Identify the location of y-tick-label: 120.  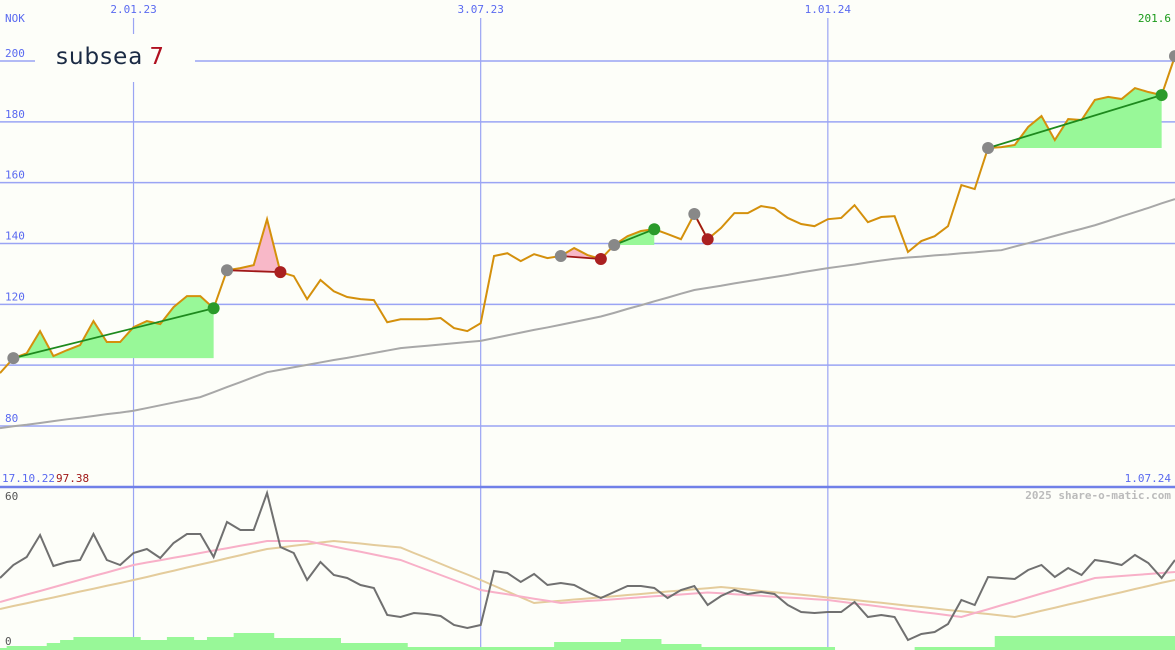
(15, 296).